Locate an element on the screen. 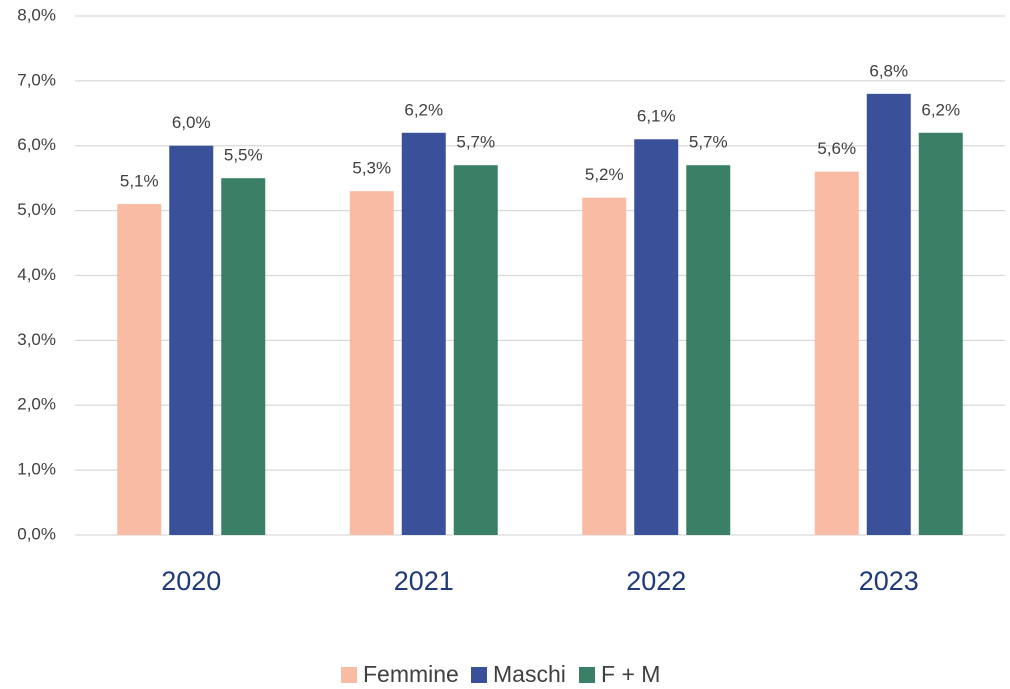  legend-label: Maschi is located at coordinates (529, 674).